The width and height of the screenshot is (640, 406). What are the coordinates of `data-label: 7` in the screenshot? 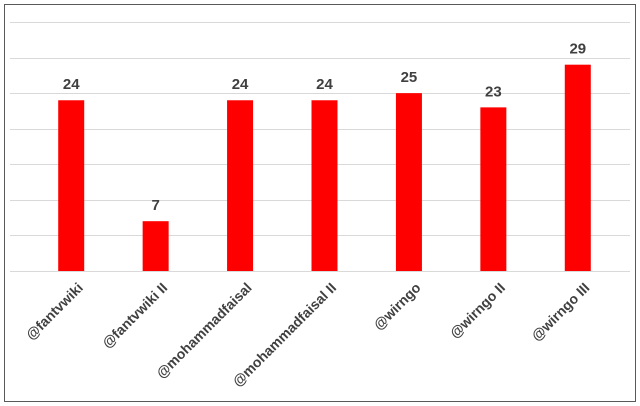 It's located at (155, 205).